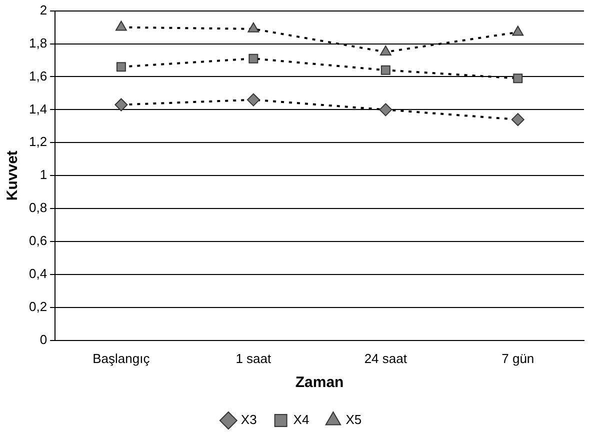  What do you see at coordinates (248, 420) in the screenshot?
I see `legend-label: X3` at bounding box center [248, 420].